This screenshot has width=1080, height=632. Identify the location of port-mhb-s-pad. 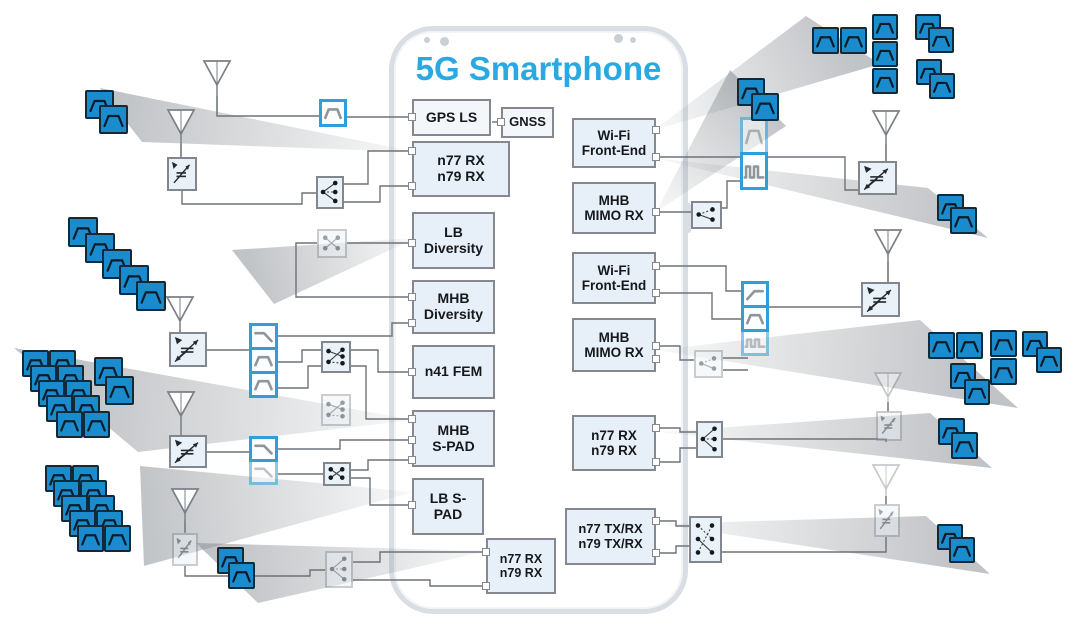
(411, 418).